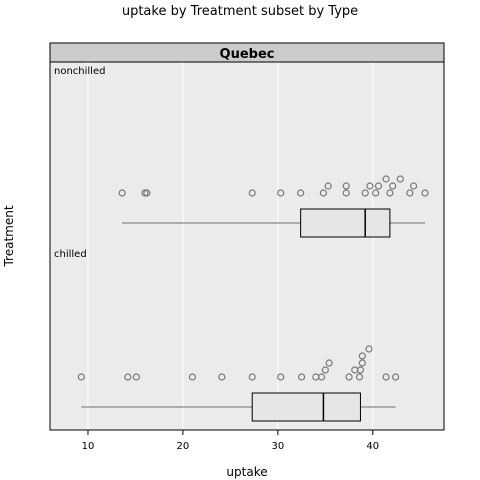  Describe the element at coordinates (277, 446) in the screenshot. I see `x-tick-label: 30` at that location.